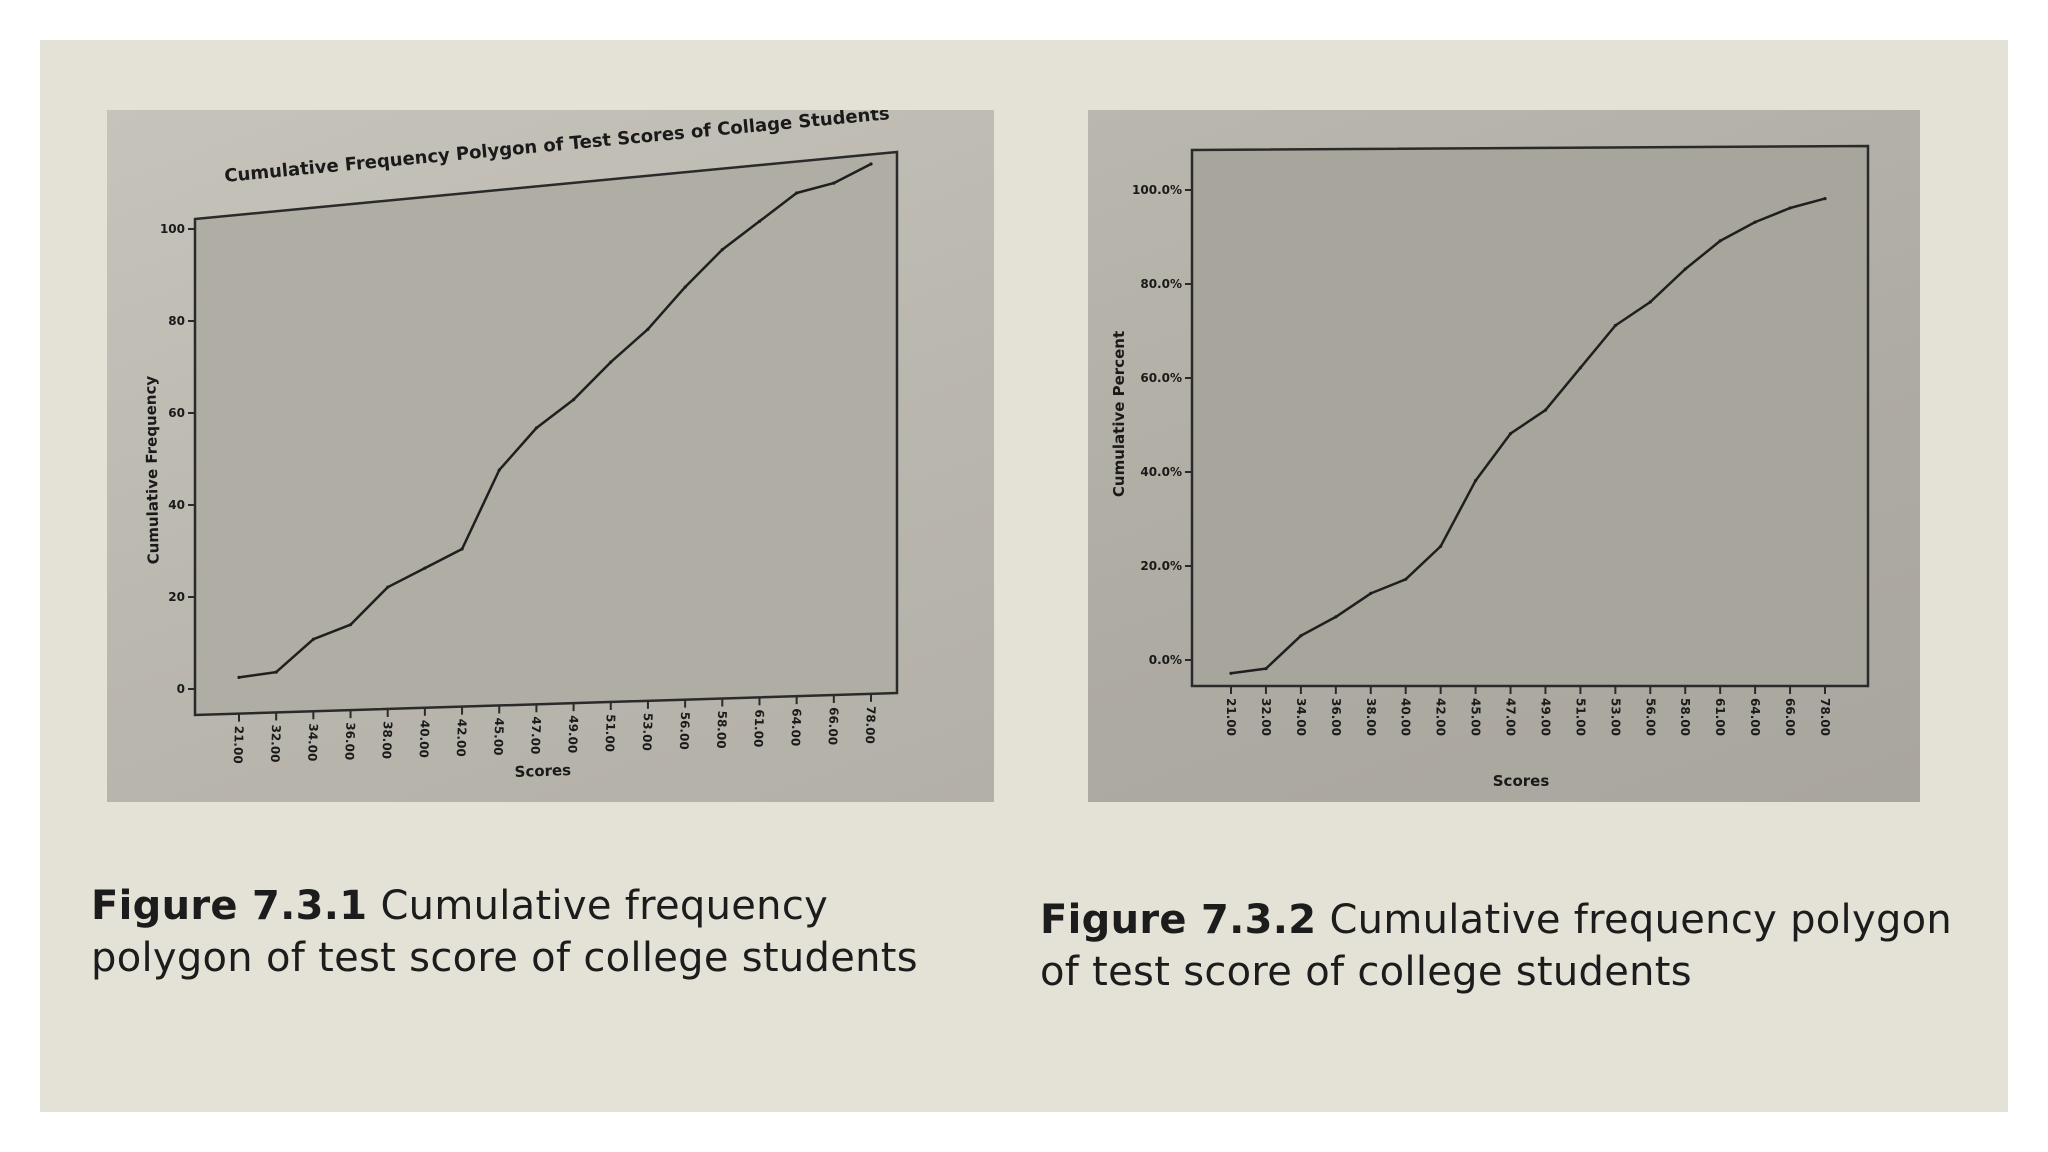  I want to click on y-tick-label: 40, so click(176, 505).